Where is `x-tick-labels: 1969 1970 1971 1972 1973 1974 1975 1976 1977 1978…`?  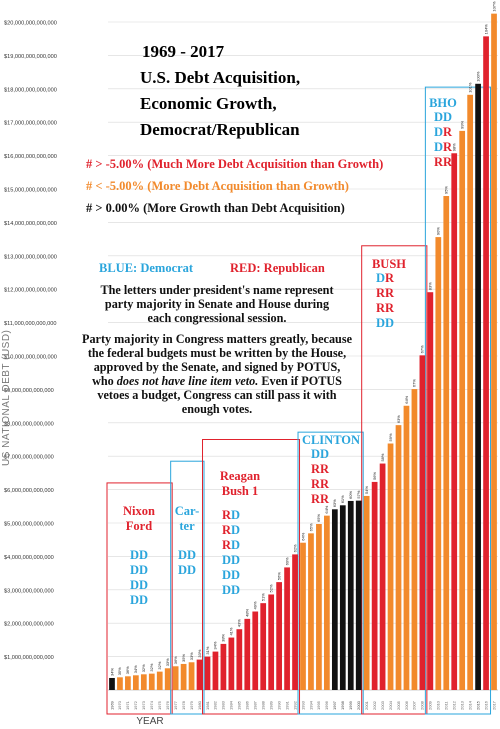 x-tick-labels: 1969 1970 1971 1972 1973 1974 1975 1976 1977 1978… is located at coordinates (302, 705).